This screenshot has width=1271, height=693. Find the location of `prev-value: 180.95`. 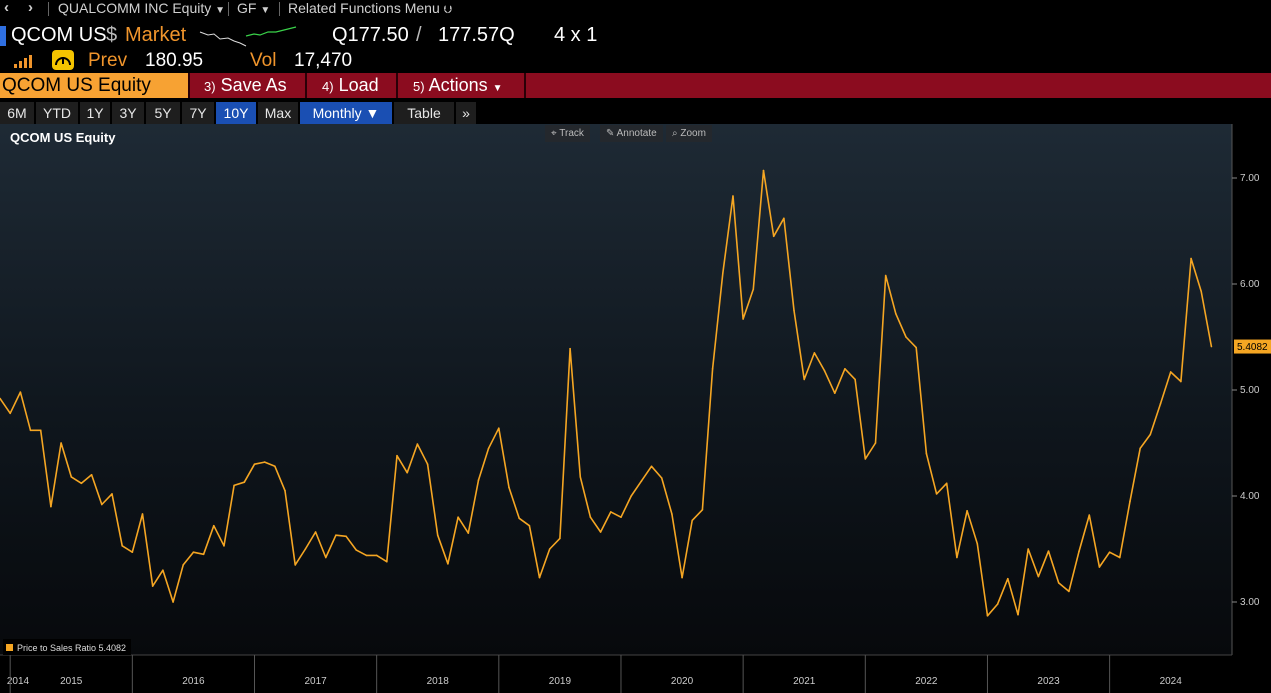

prev-value: 180.95 is located at coordinates (174, 60).